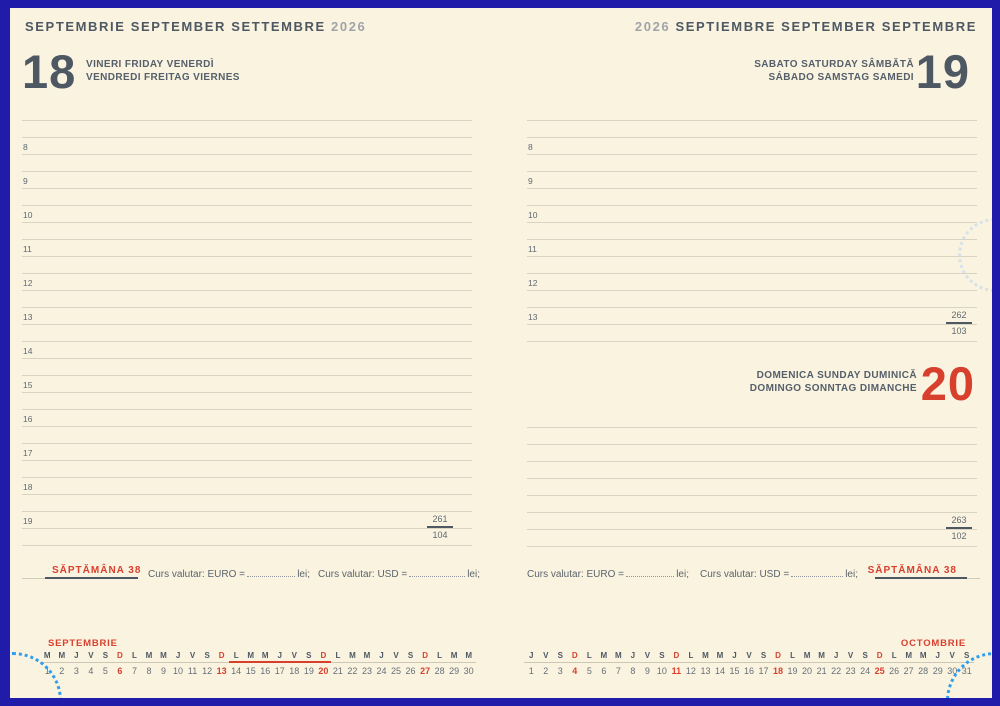 Image resolution: width=1000 pixels, height=706 pixels. I want to click on calendar-day: 28, so click(439, 671).